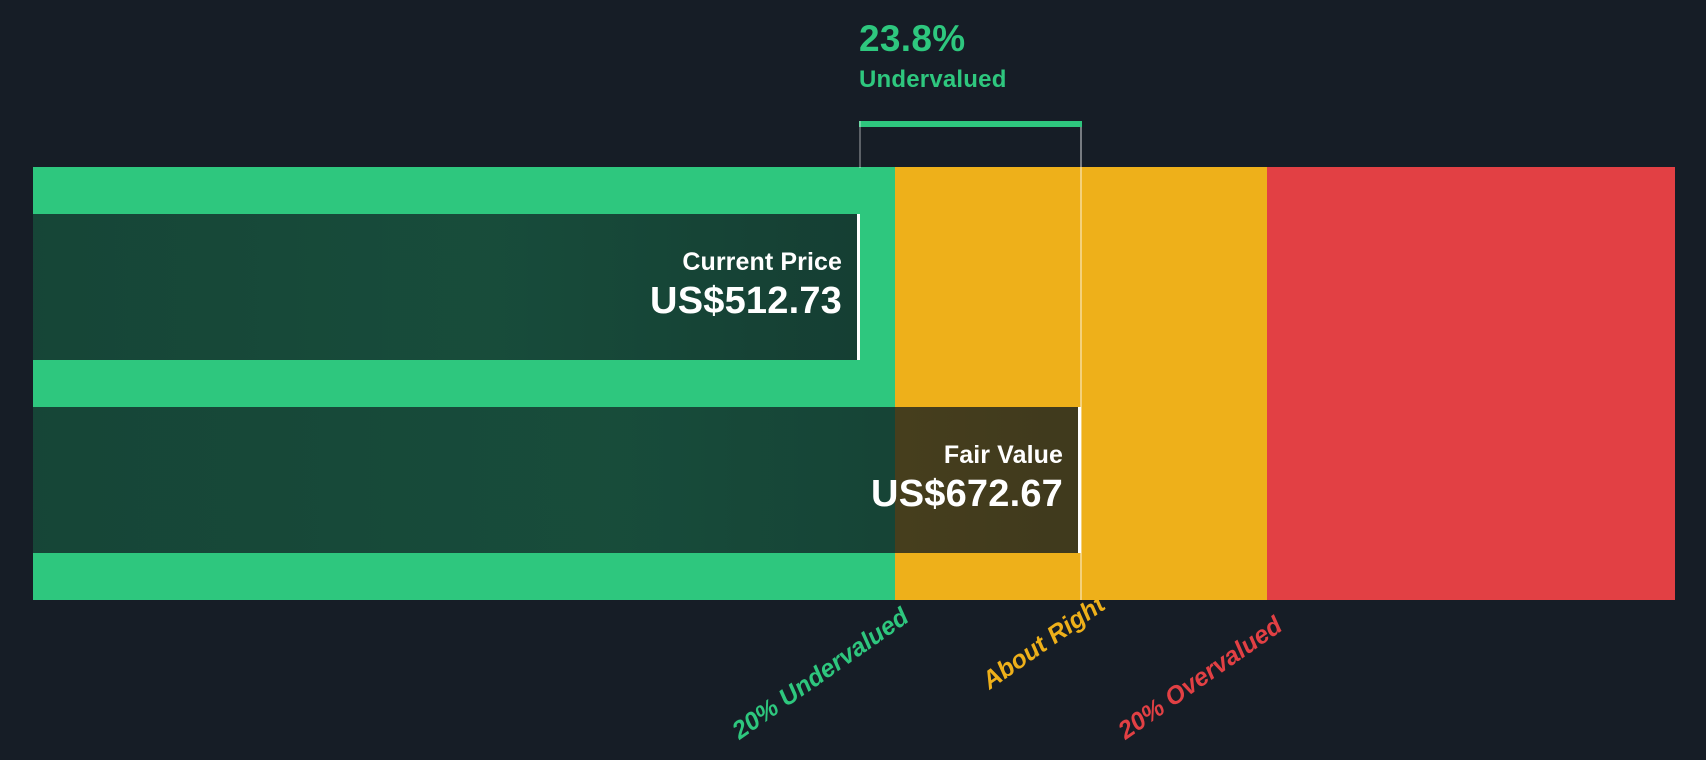 This screenshot has width=1706, height=760. What do you see at coordinates (912, 38) in the screenshot?
I see `discount-percent: 23.8%` at bounding box center [912, 38].